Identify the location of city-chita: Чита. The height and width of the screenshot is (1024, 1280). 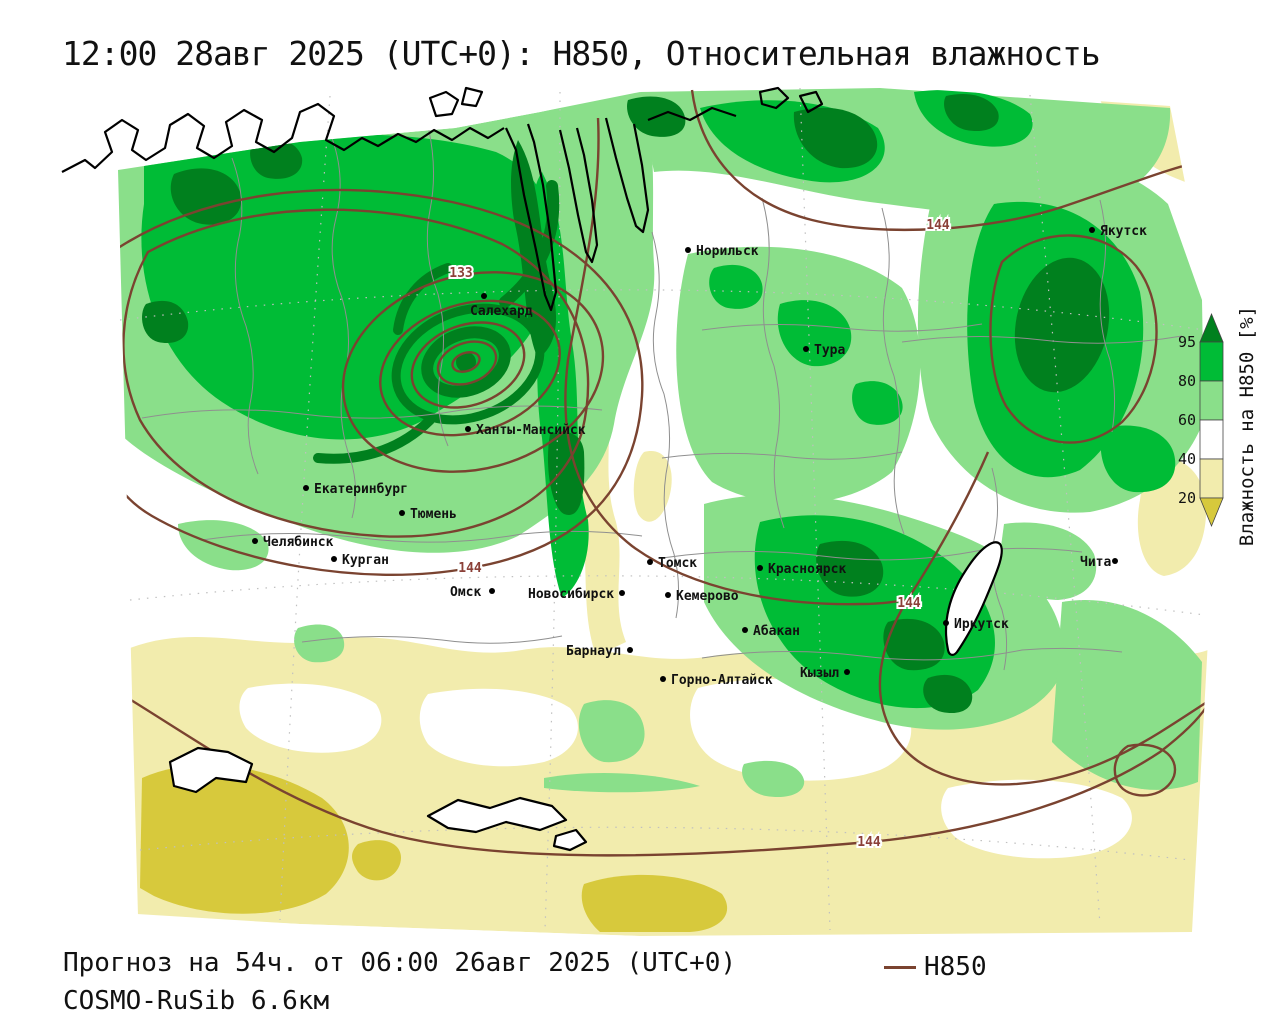
(1099, 562).